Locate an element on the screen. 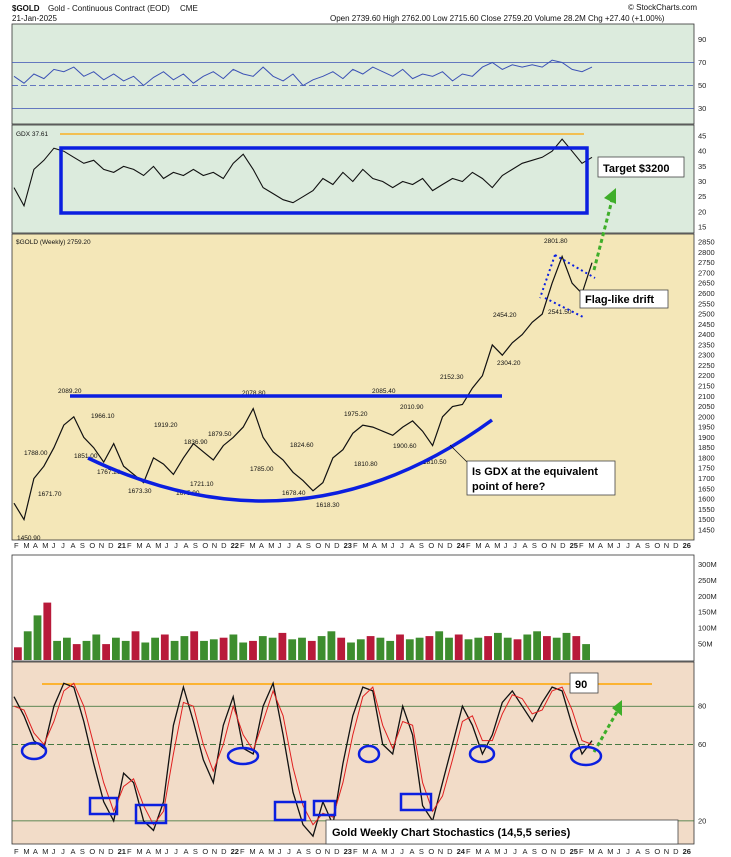 The image size is (731, 857). y-tick-label: 1700 is located at coordinates (706, 478).